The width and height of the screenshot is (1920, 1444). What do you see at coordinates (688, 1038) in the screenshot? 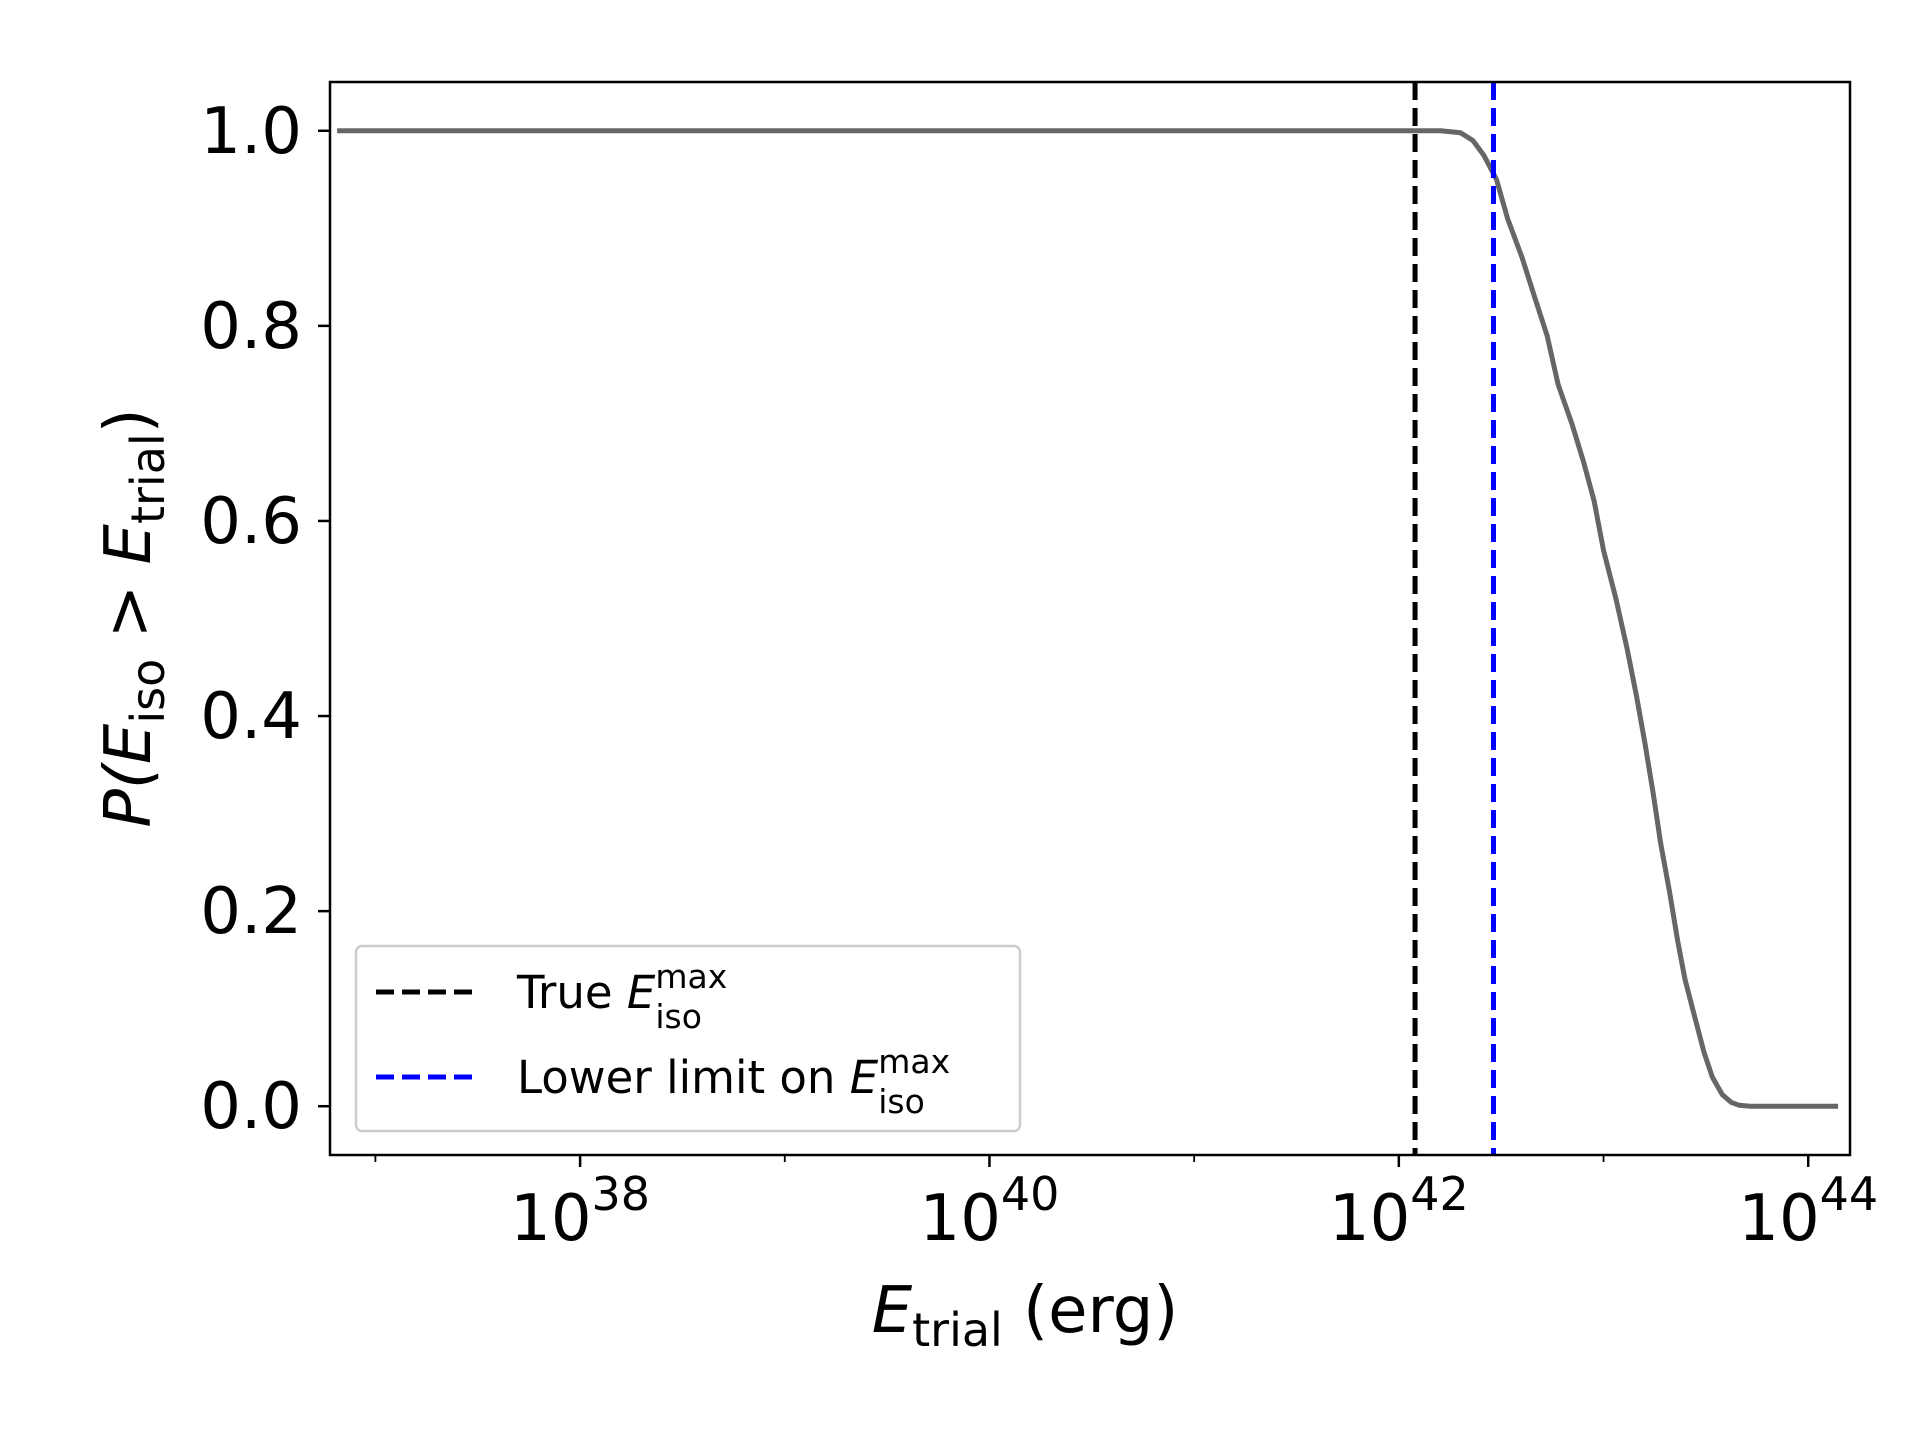
I see `legend-box` at bounding box center [688, 1038].